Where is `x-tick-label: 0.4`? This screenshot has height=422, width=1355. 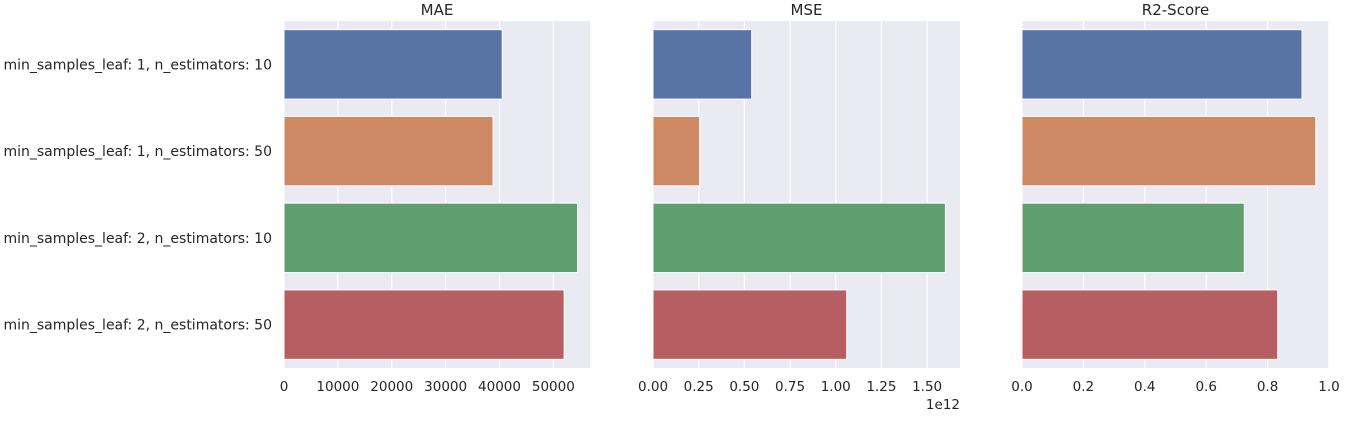 x-tick-label: 0.4 is located at coordinates (1144, 387).